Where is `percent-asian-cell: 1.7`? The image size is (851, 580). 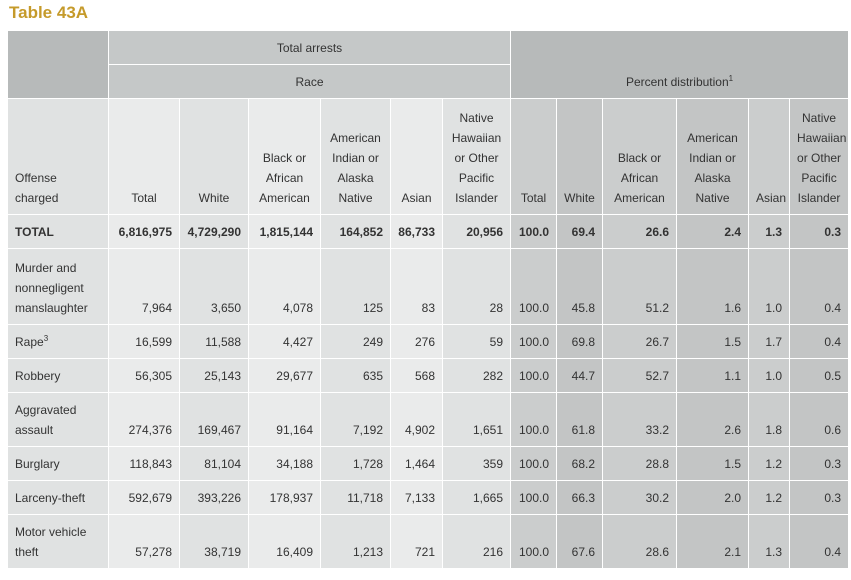
percent-asian-cell: 1.7 is located at coordinates (769, 341).